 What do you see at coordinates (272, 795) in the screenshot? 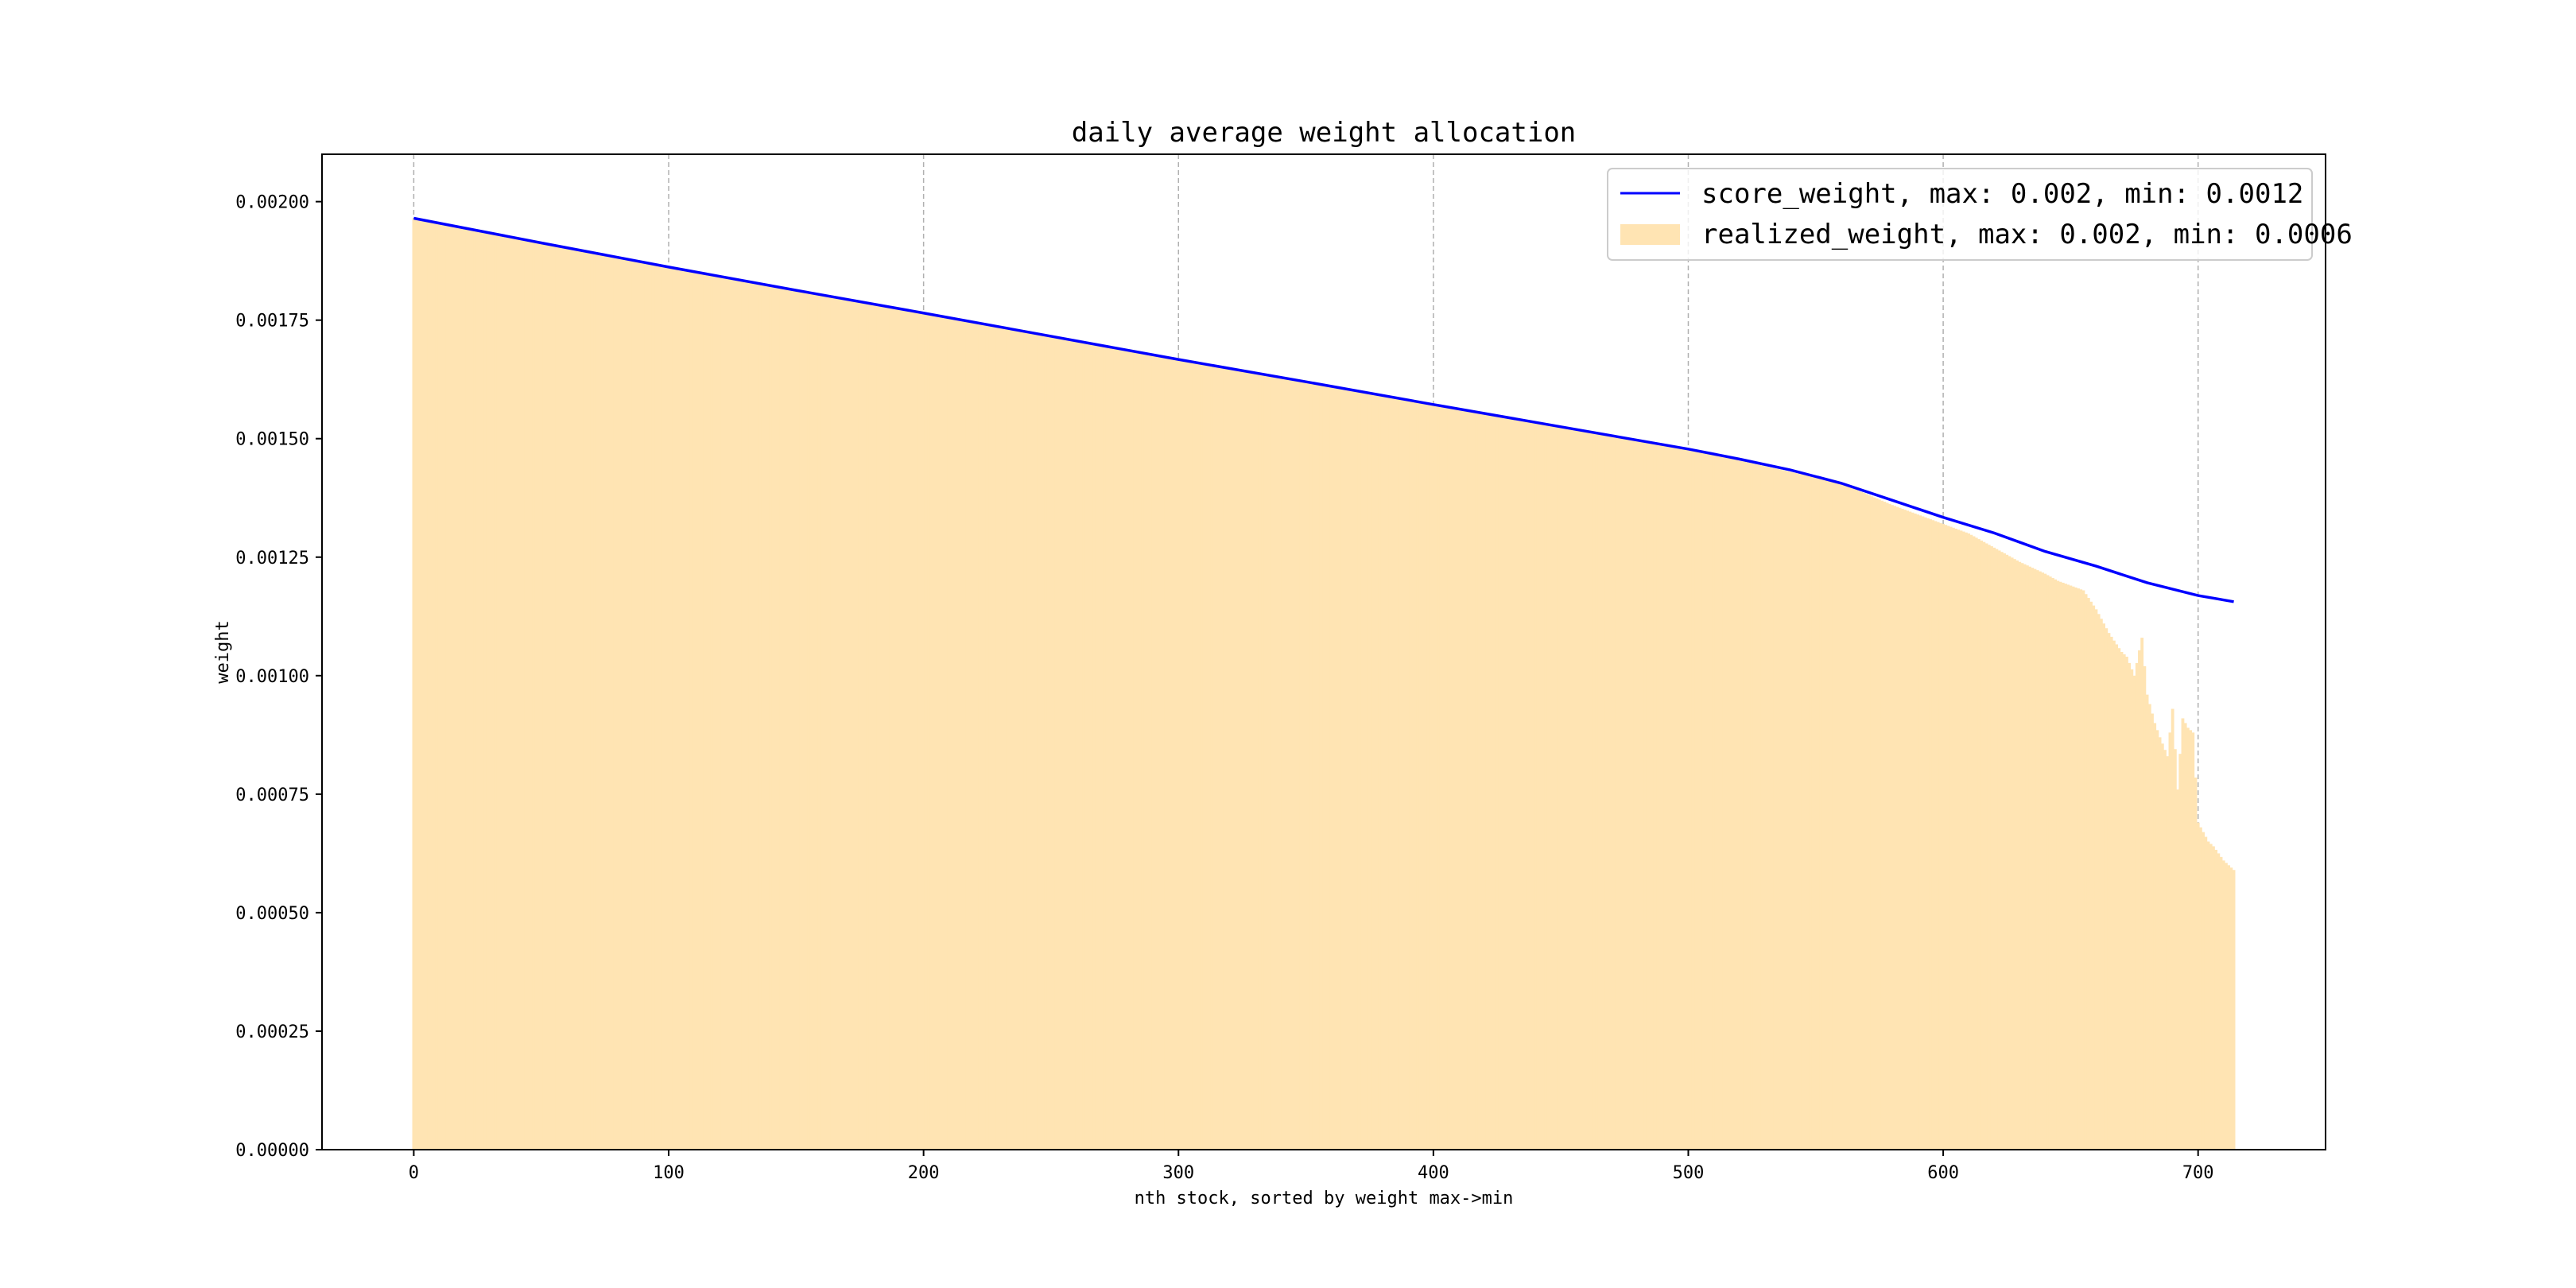
I see `y-tick-label: 0.00075` at bounding box center [272, 795].